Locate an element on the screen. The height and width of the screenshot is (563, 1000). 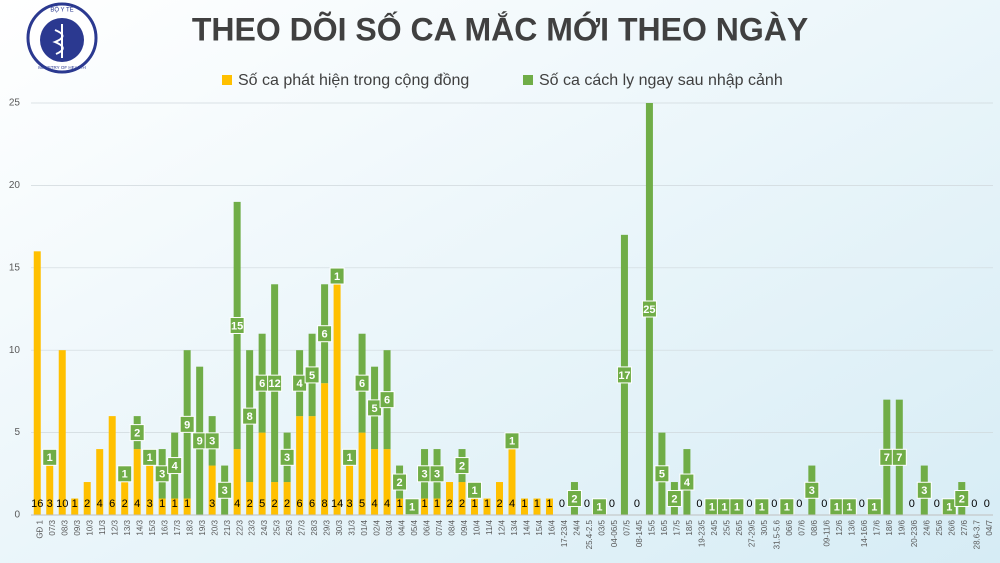
x-tick-label: 25.4-2.5 is located at coordinates (589, 534).